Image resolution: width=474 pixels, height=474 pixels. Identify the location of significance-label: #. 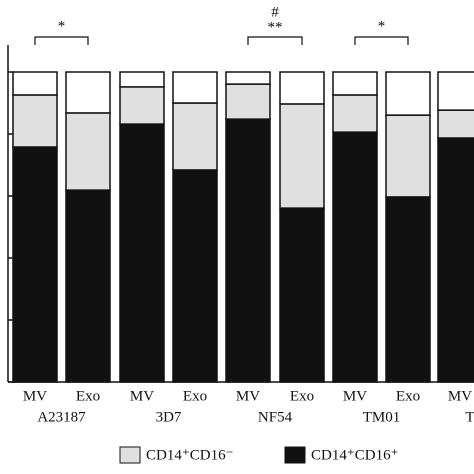
(275, 12).